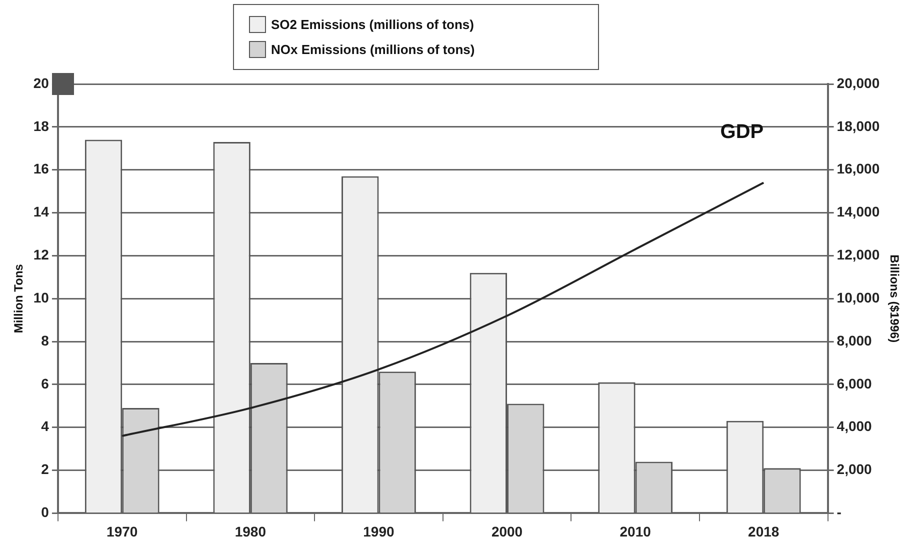 Image resolution: width=913 pixels, height=548 pixels. Describe the element at coordinates (379, 531) in the screenshot. I see `x-tick-label: 1990` at that location.